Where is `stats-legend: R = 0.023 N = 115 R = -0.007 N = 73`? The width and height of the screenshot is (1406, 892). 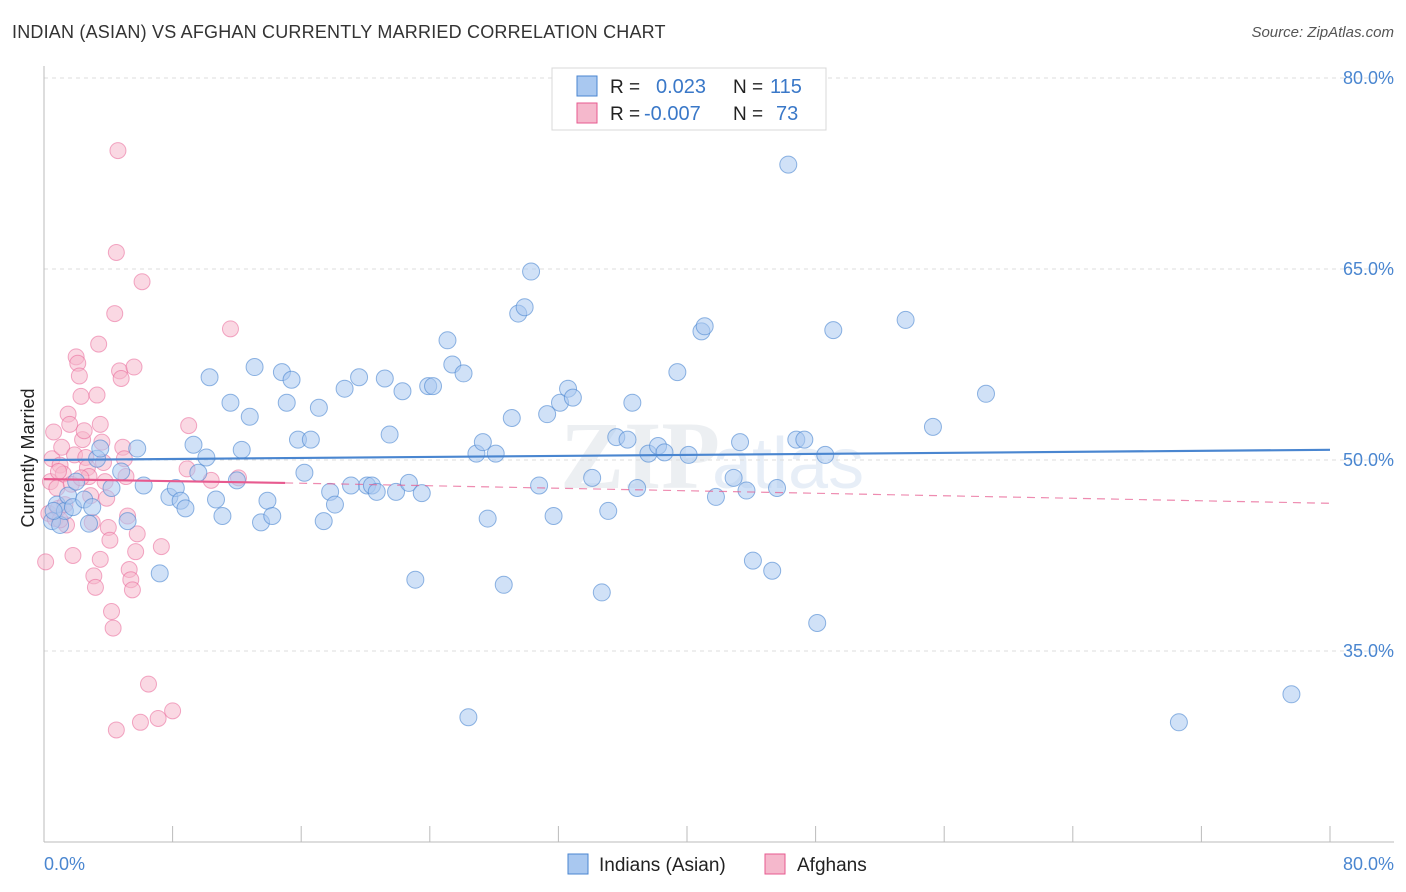 stats-legend: R = 0.023 N = 115 R = -0.007 N = 73 is located at coordinates (689, 99).